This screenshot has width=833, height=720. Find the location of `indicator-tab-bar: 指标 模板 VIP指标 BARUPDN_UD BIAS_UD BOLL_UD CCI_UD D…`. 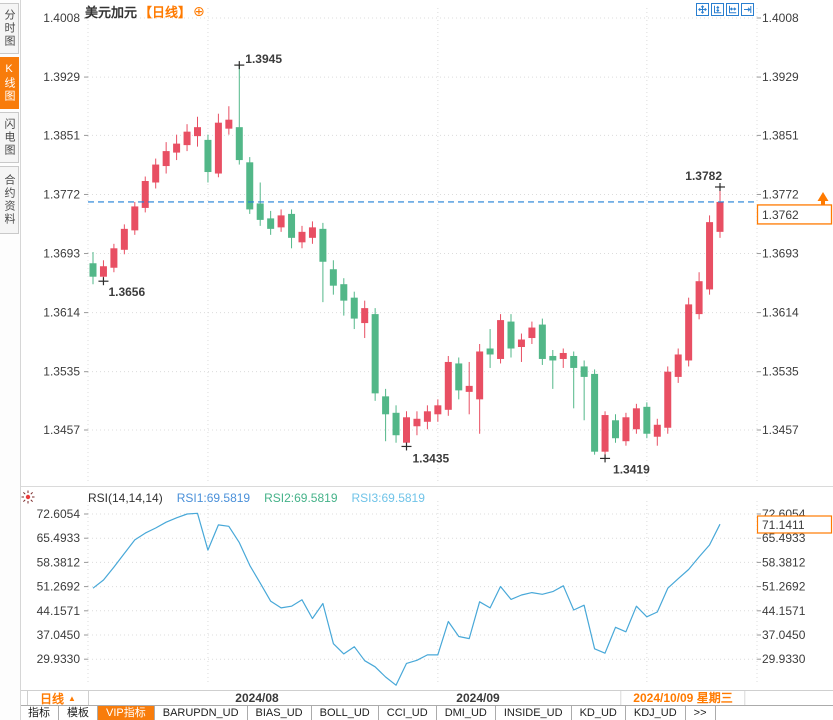

indicator-tab-bar: 指标 模板 VIP指标 BARUPDN_UD BIAS_UD BOLL_UD CCI_UD D… is located at coordinates (426, 712).